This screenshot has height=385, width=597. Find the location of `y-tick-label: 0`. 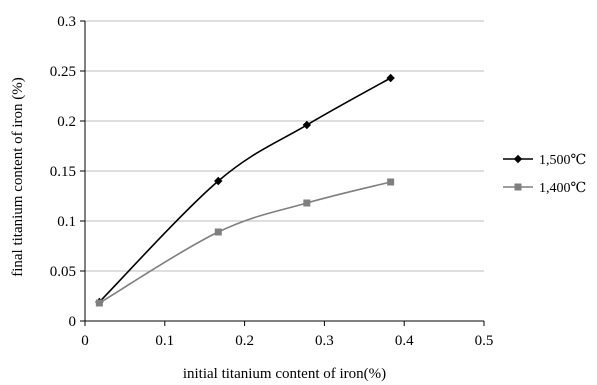

y-tick-label: 0 is located at coordinates (73, 322).